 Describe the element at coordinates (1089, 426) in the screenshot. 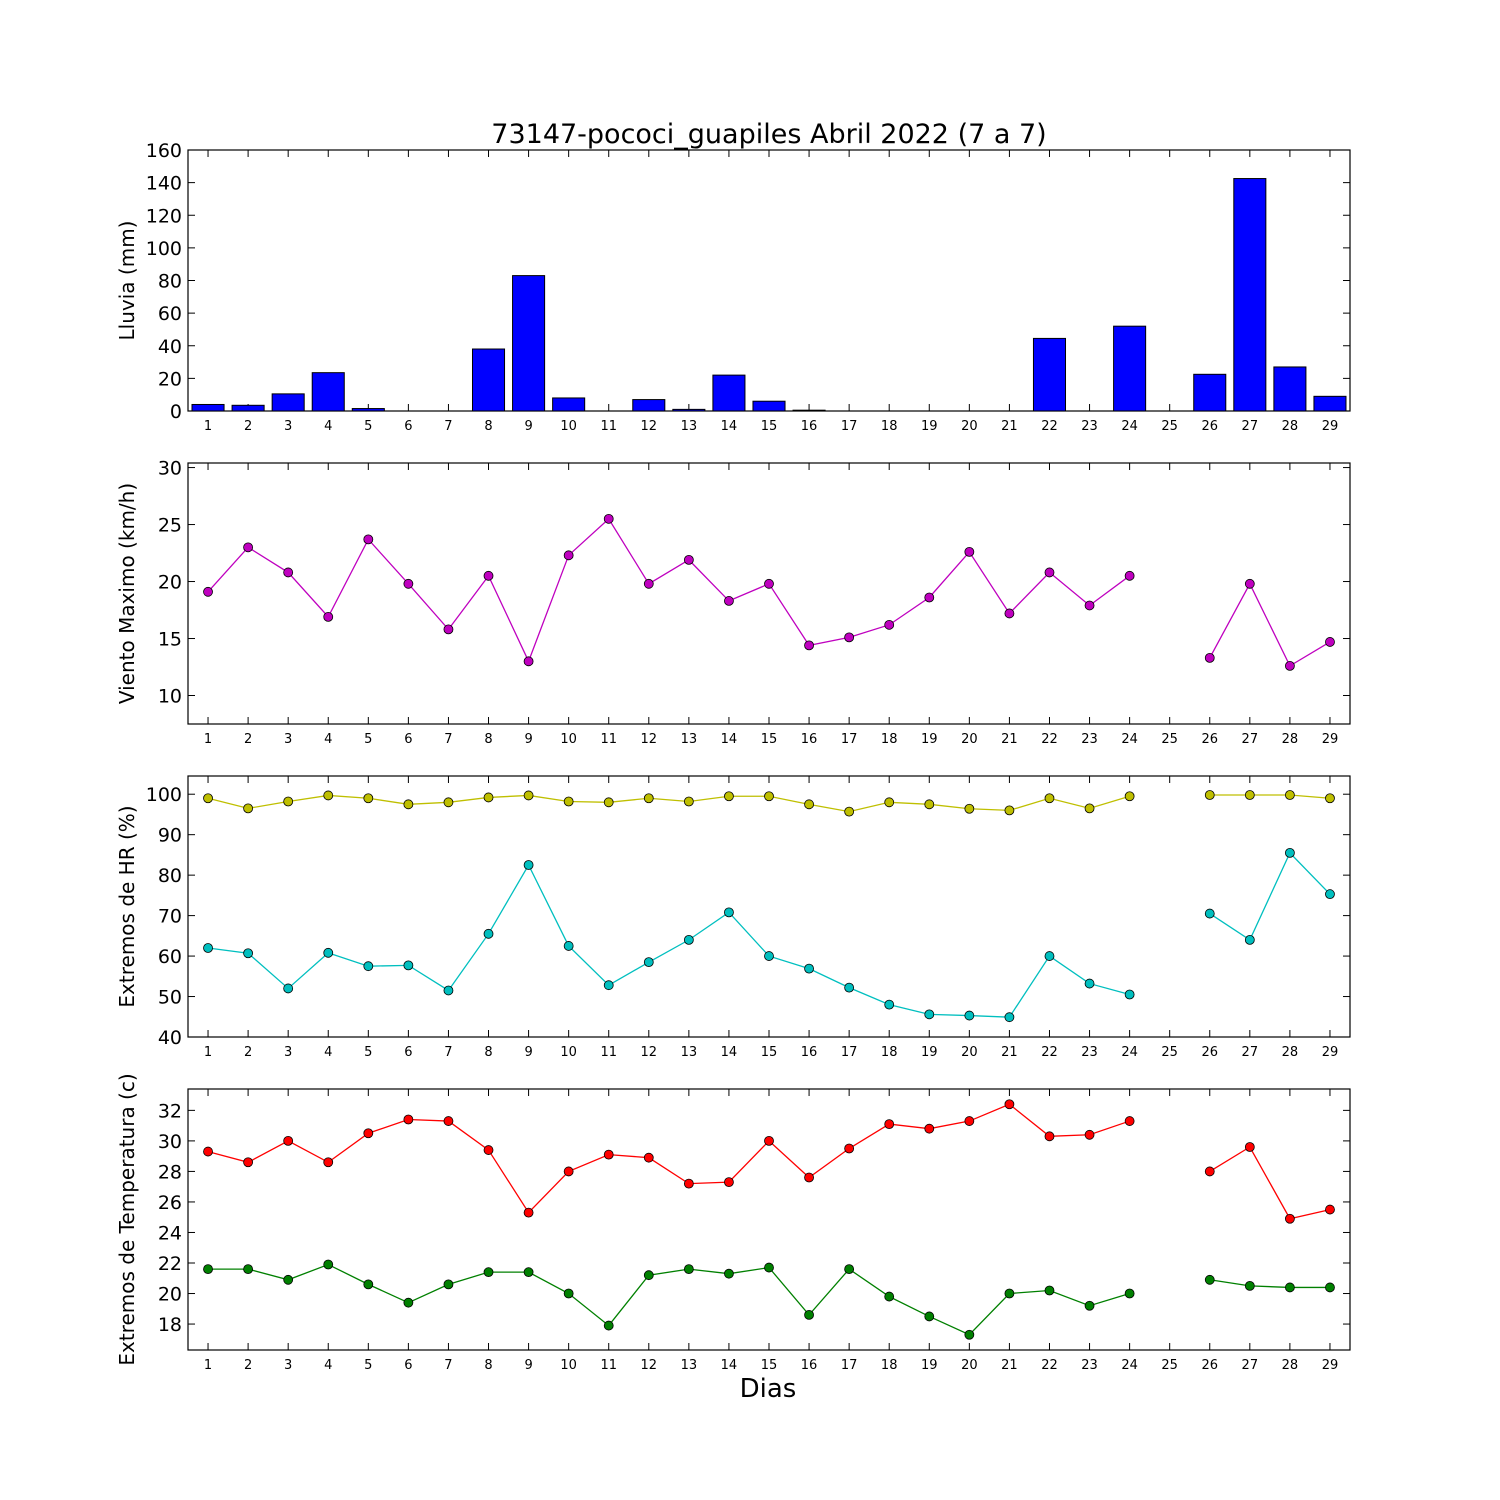

I see `x-tick-label: 23` at that location.